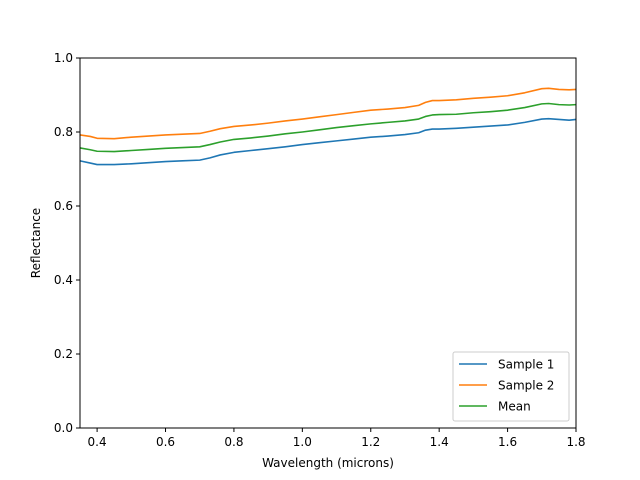 This screenshot has width=640, height=480. I want to click on x-tick-label: 0.8, so click(233, 442).